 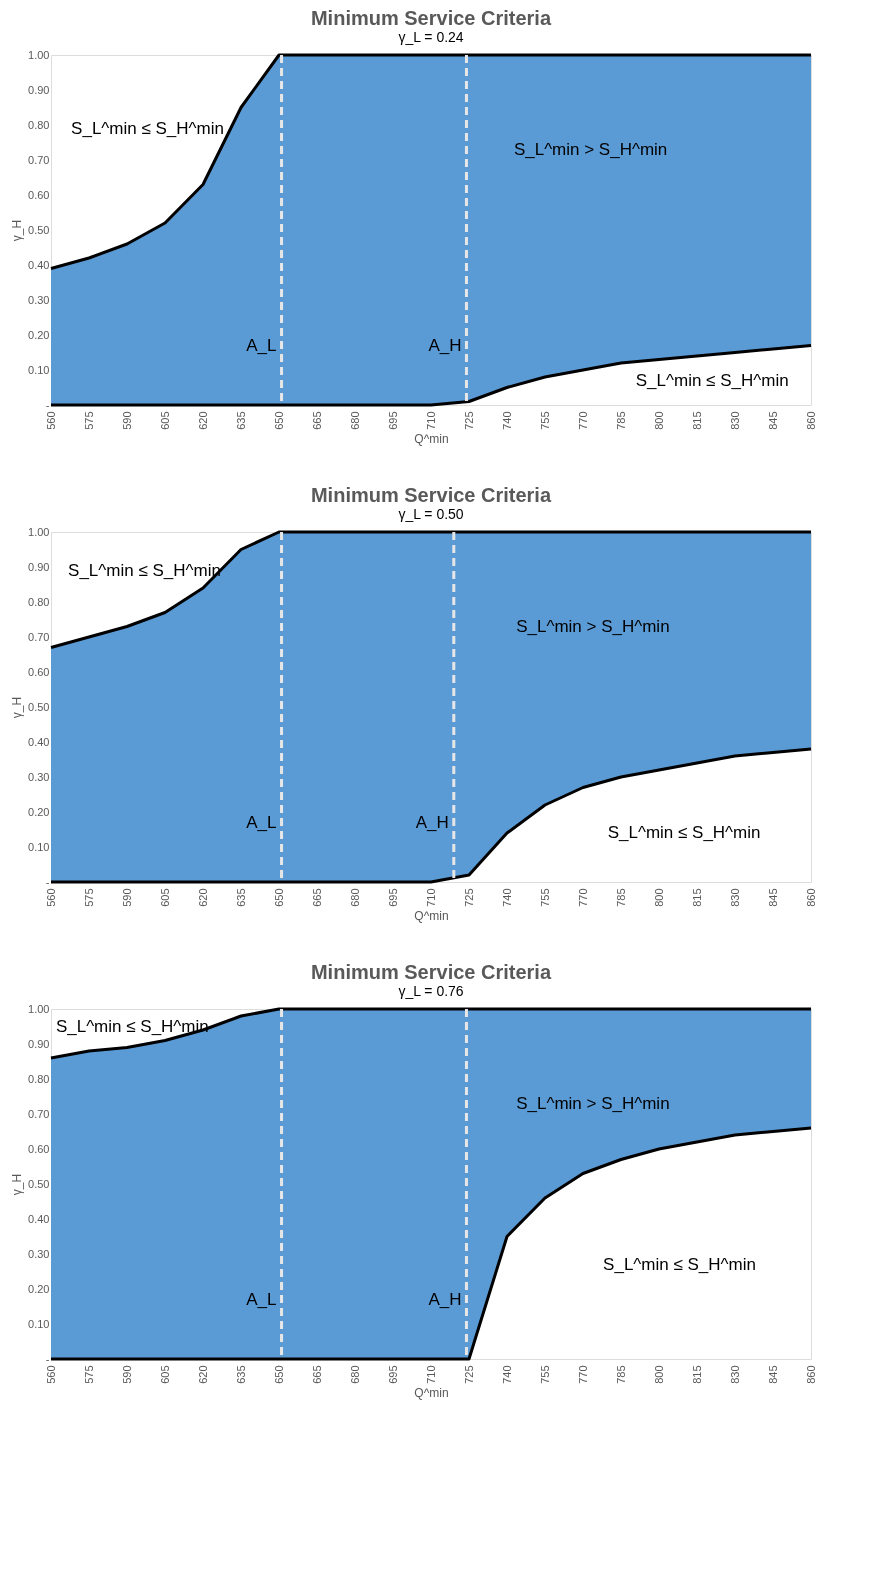 I want to click on x-tick-label: 830, so click(x=734, y=897).